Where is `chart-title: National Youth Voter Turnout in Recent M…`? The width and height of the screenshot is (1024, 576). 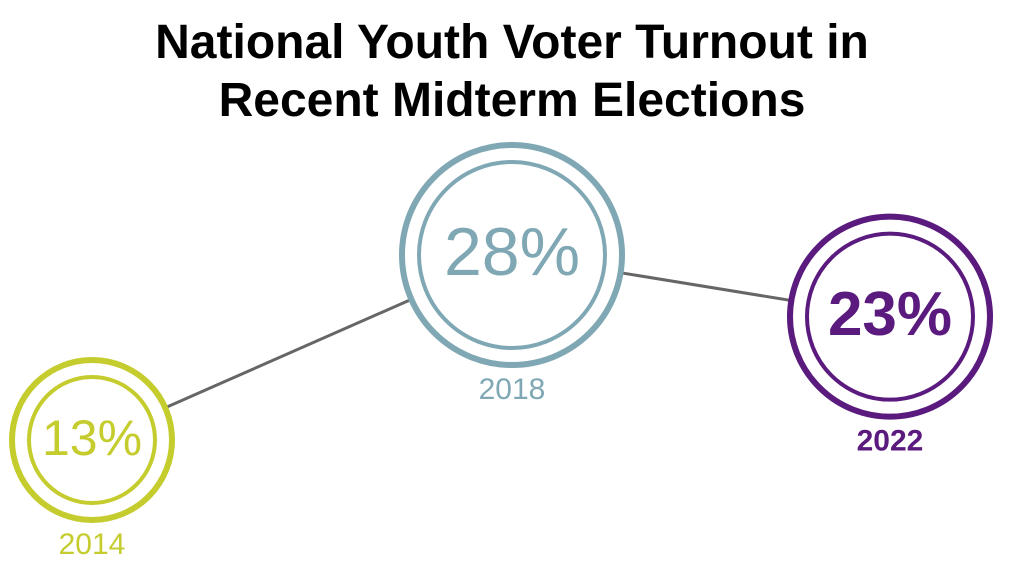 chart-title: National Youth Voter Turnout in Recent M… is located at coordinates (512, 71).